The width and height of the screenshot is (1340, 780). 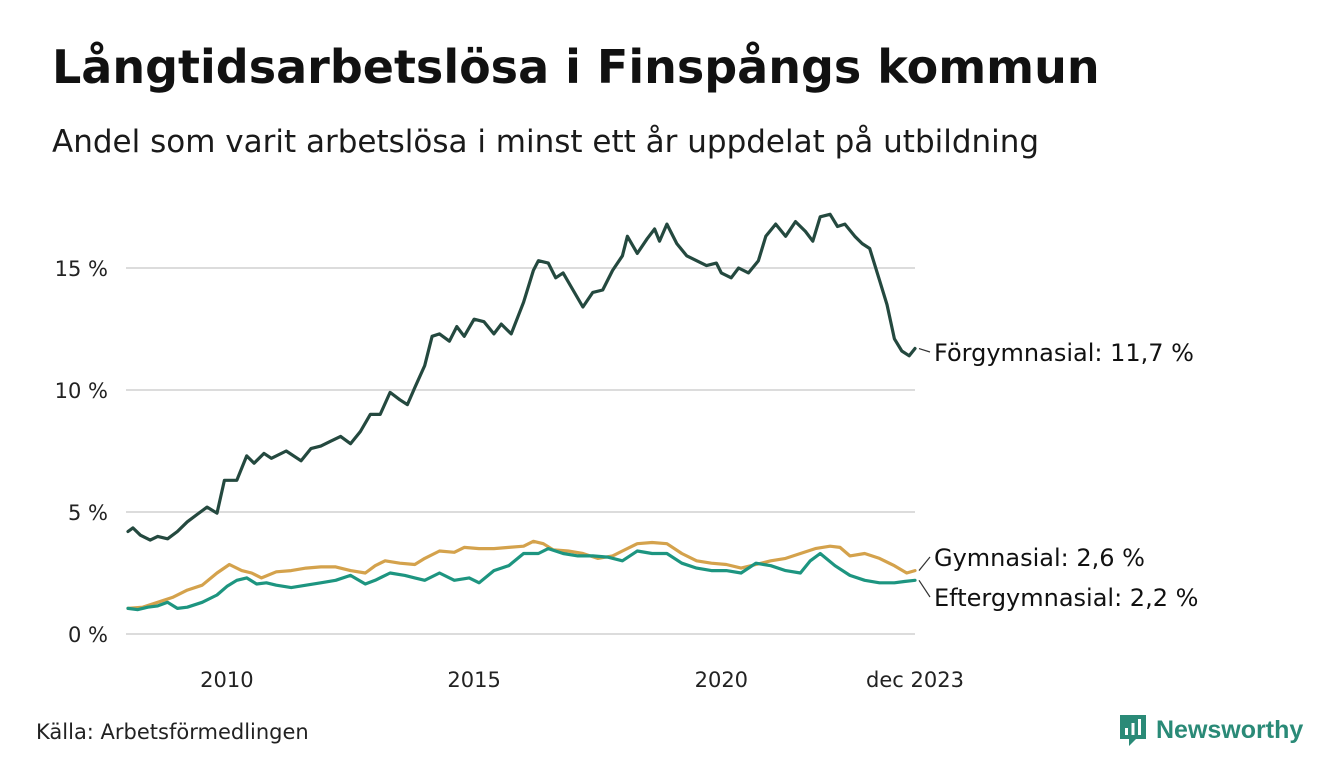 What do you see at coordinates (81, 452) in the screenshot?
I see `y-axis-tick-labels: 0 % 5 % 10 % 15 %` at bounding box center [81, 452].